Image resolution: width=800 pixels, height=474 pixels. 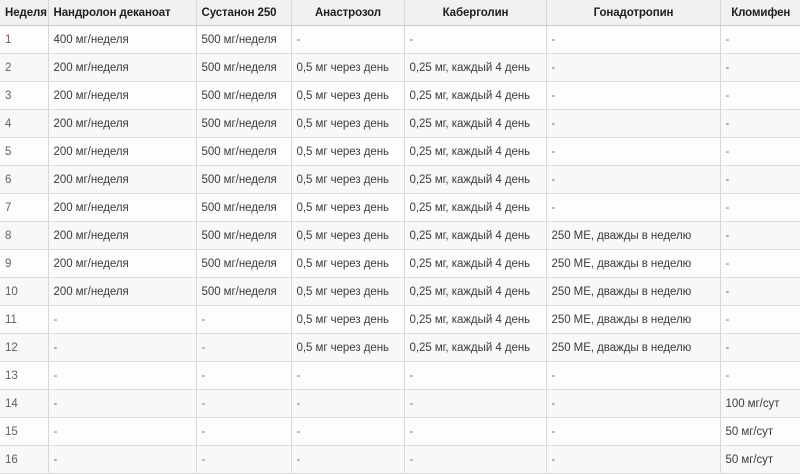 What do you see at coordinates (24, 123) in the screenshot?
I see `cell-week-number: 4` at bounding box center [24, 123].